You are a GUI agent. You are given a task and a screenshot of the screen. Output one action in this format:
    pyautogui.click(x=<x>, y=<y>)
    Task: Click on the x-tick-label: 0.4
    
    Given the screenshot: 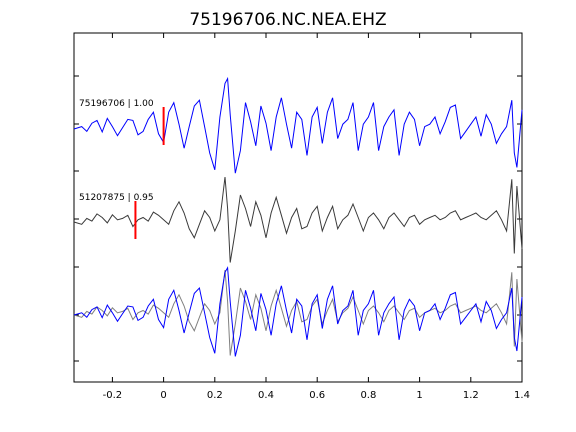 What is the action you would take?
    pyautogui.click(x=266, y=395)
    